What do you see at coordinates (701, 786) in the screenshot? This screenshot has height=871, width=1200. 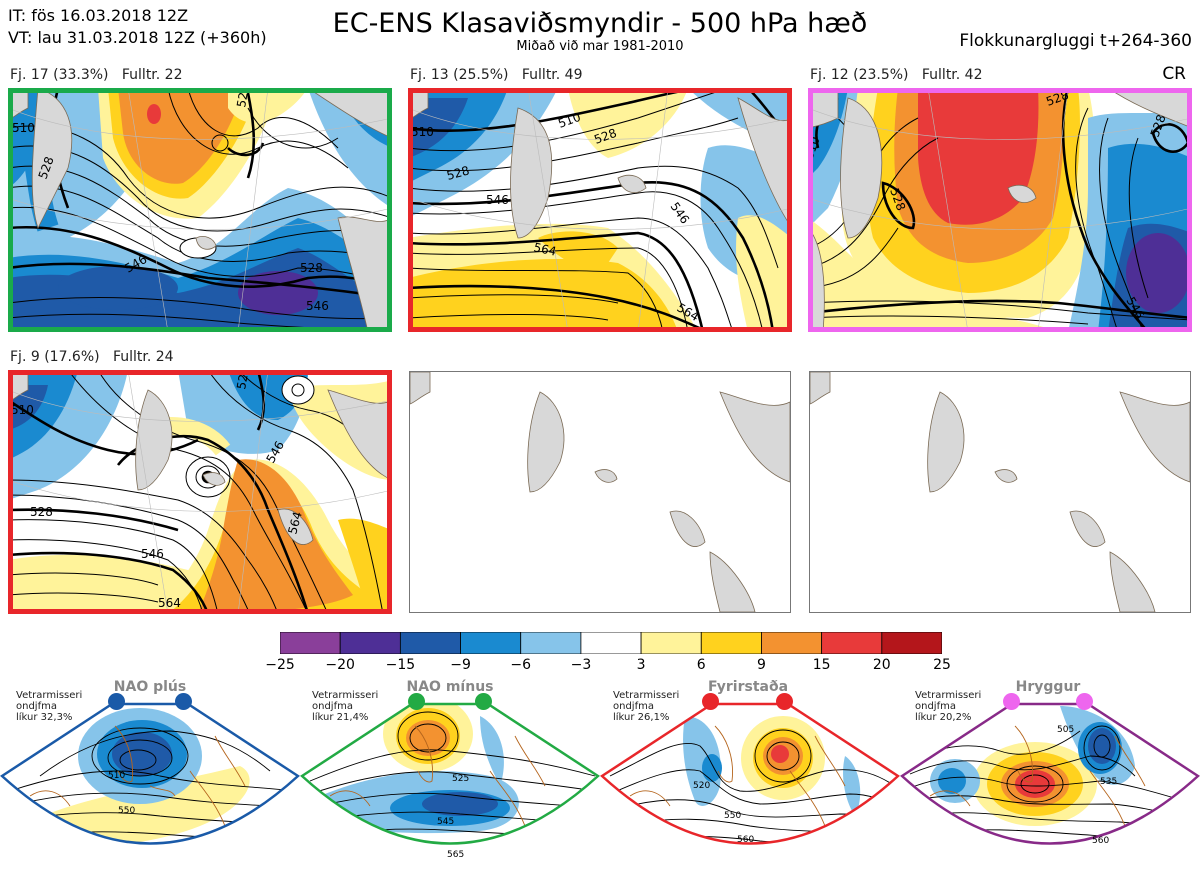 I see `contour-label: 520` at bounding box center [701, 786].